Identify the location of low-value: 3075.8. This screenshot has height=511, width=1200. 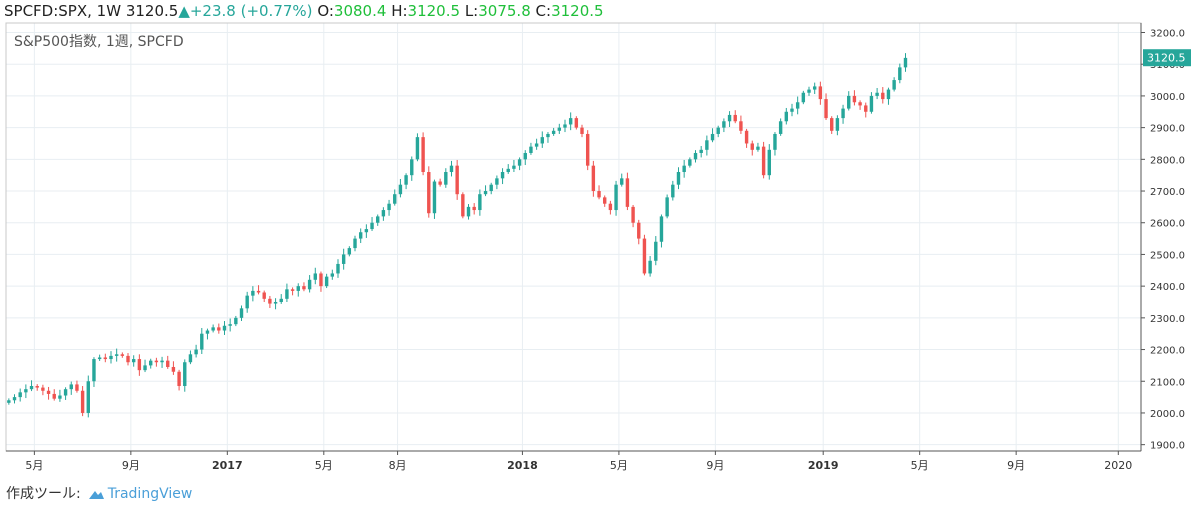
(504, 11).